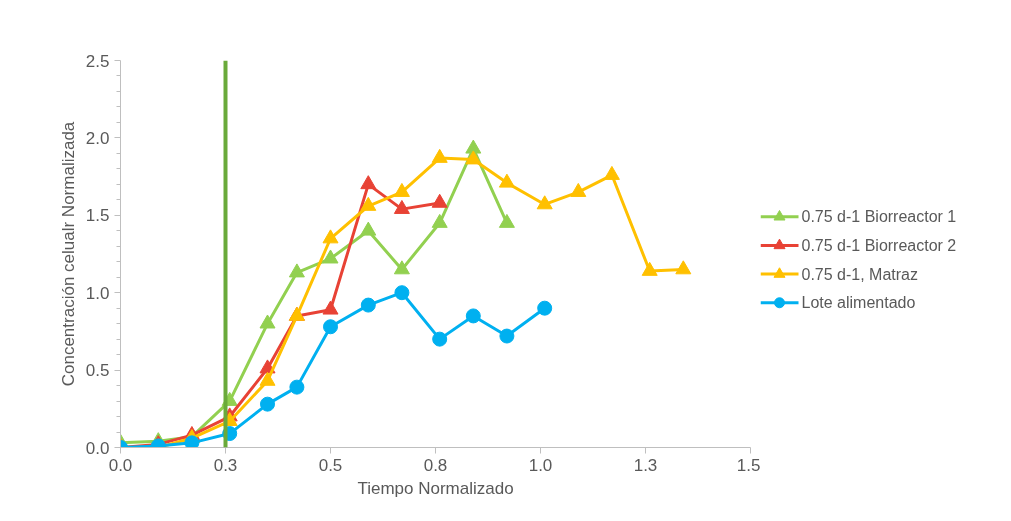 This screenshot has width=1011, height=521. I want to click on x-tick-label: 0.8, so click(435, 465).